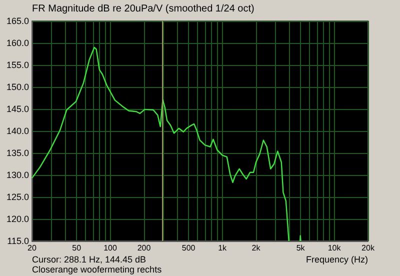 The image size is (400, 276). I want to click on y-tick-label: 150.0, so click(17, 87).